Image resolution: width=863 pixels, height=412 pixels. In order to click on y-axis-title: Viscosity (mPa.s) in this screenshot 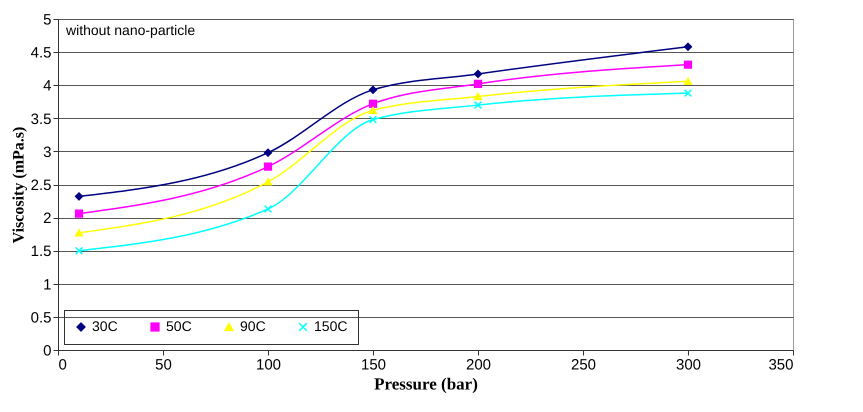, I will do `click(19, 185)`.